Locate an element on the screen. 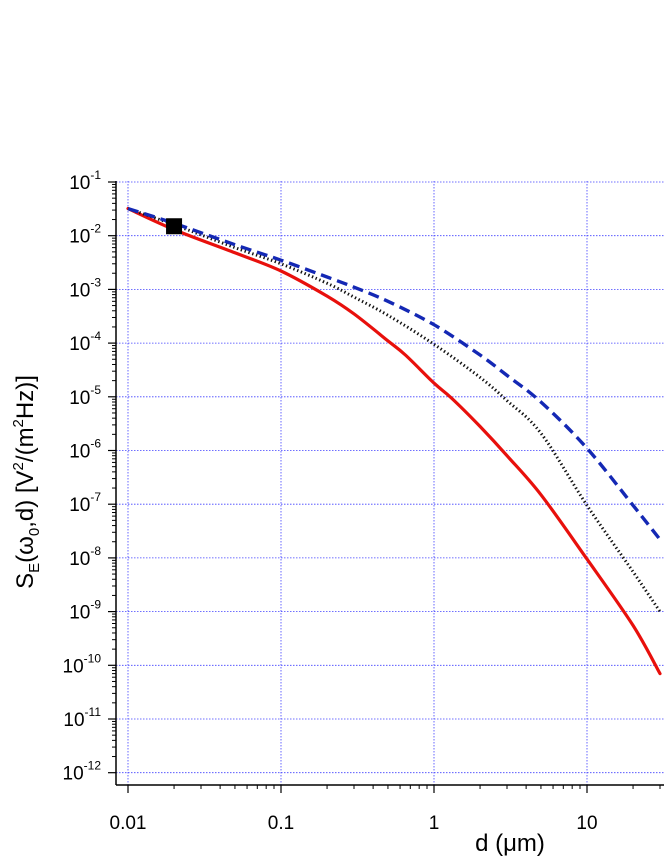 The image size is (664, 860). y-tick-label: 10⁻⁶ is located at coordinates (85, 450).